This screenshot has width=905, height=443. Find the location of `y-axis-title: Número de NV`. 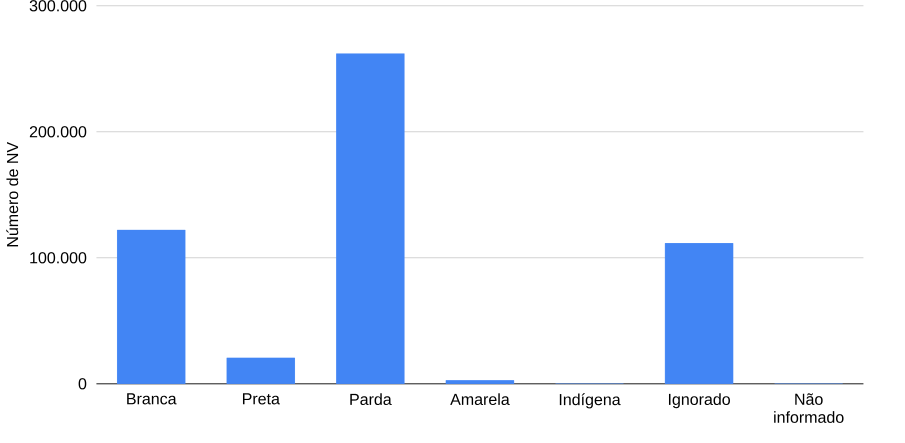

y-axis-title: Número de NV is located at coordinates (12, 194).